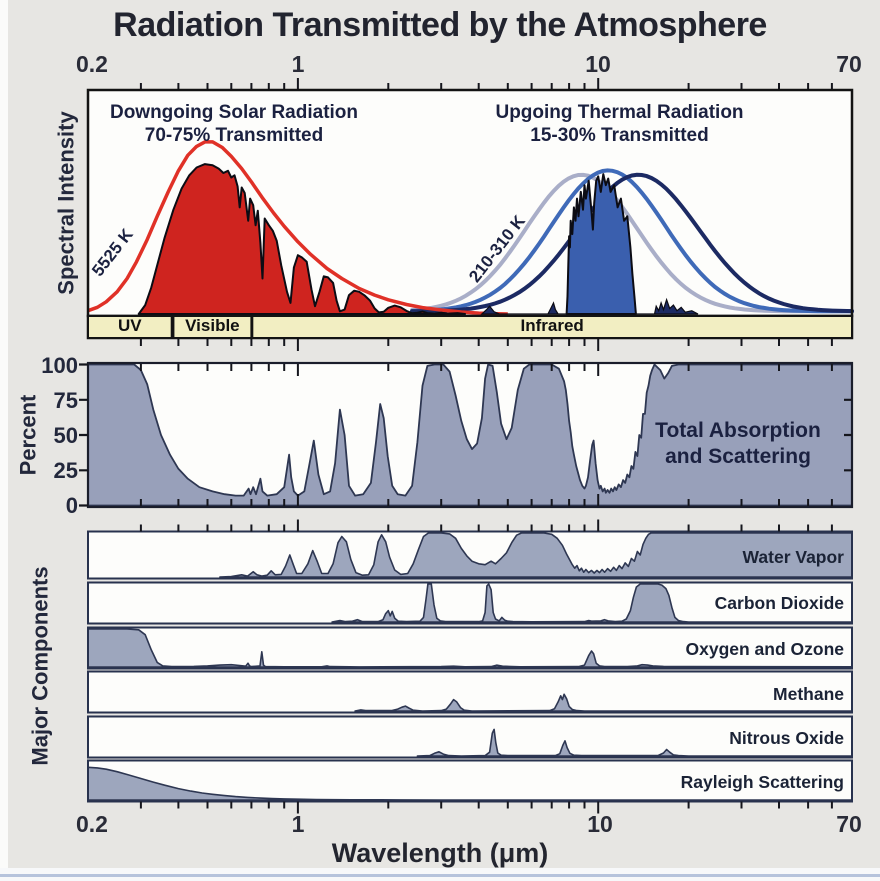 The image size is (880, 881). What do you see at coordinates (619, 112) in the screenshot?
I see `thermal-annotation-line1: Upgoing Thermal Radiation` at bounding box center [619, 112].